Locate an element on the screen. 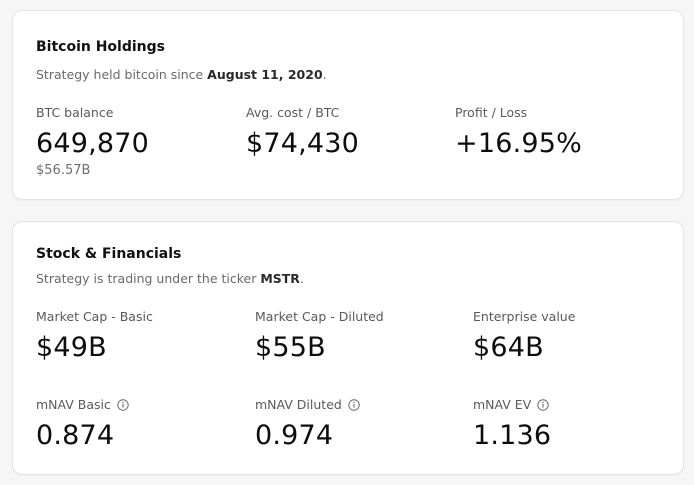  stat-label-row: mNAV EV is located at coordinates (512, 404).